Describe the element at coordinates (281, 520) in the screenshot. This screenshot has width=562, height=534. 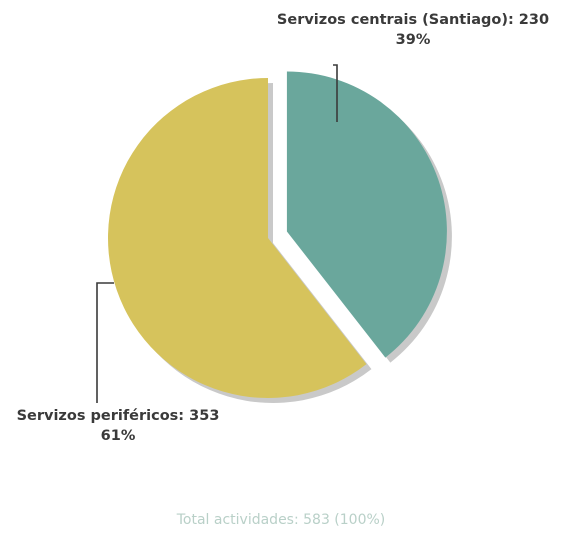
I see `total-activities-note: Total actividades: 583 (100%)` at that location.